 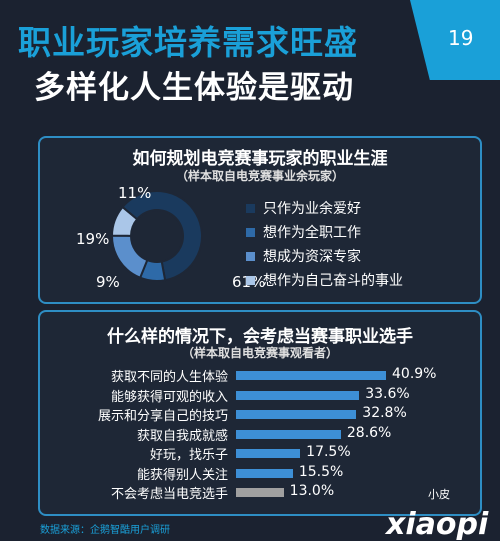 What do you see at coordinates (328, 452) in the screenshot?
I see `bar-value-label-5: 17.5%` at bounding box center [328, 452].